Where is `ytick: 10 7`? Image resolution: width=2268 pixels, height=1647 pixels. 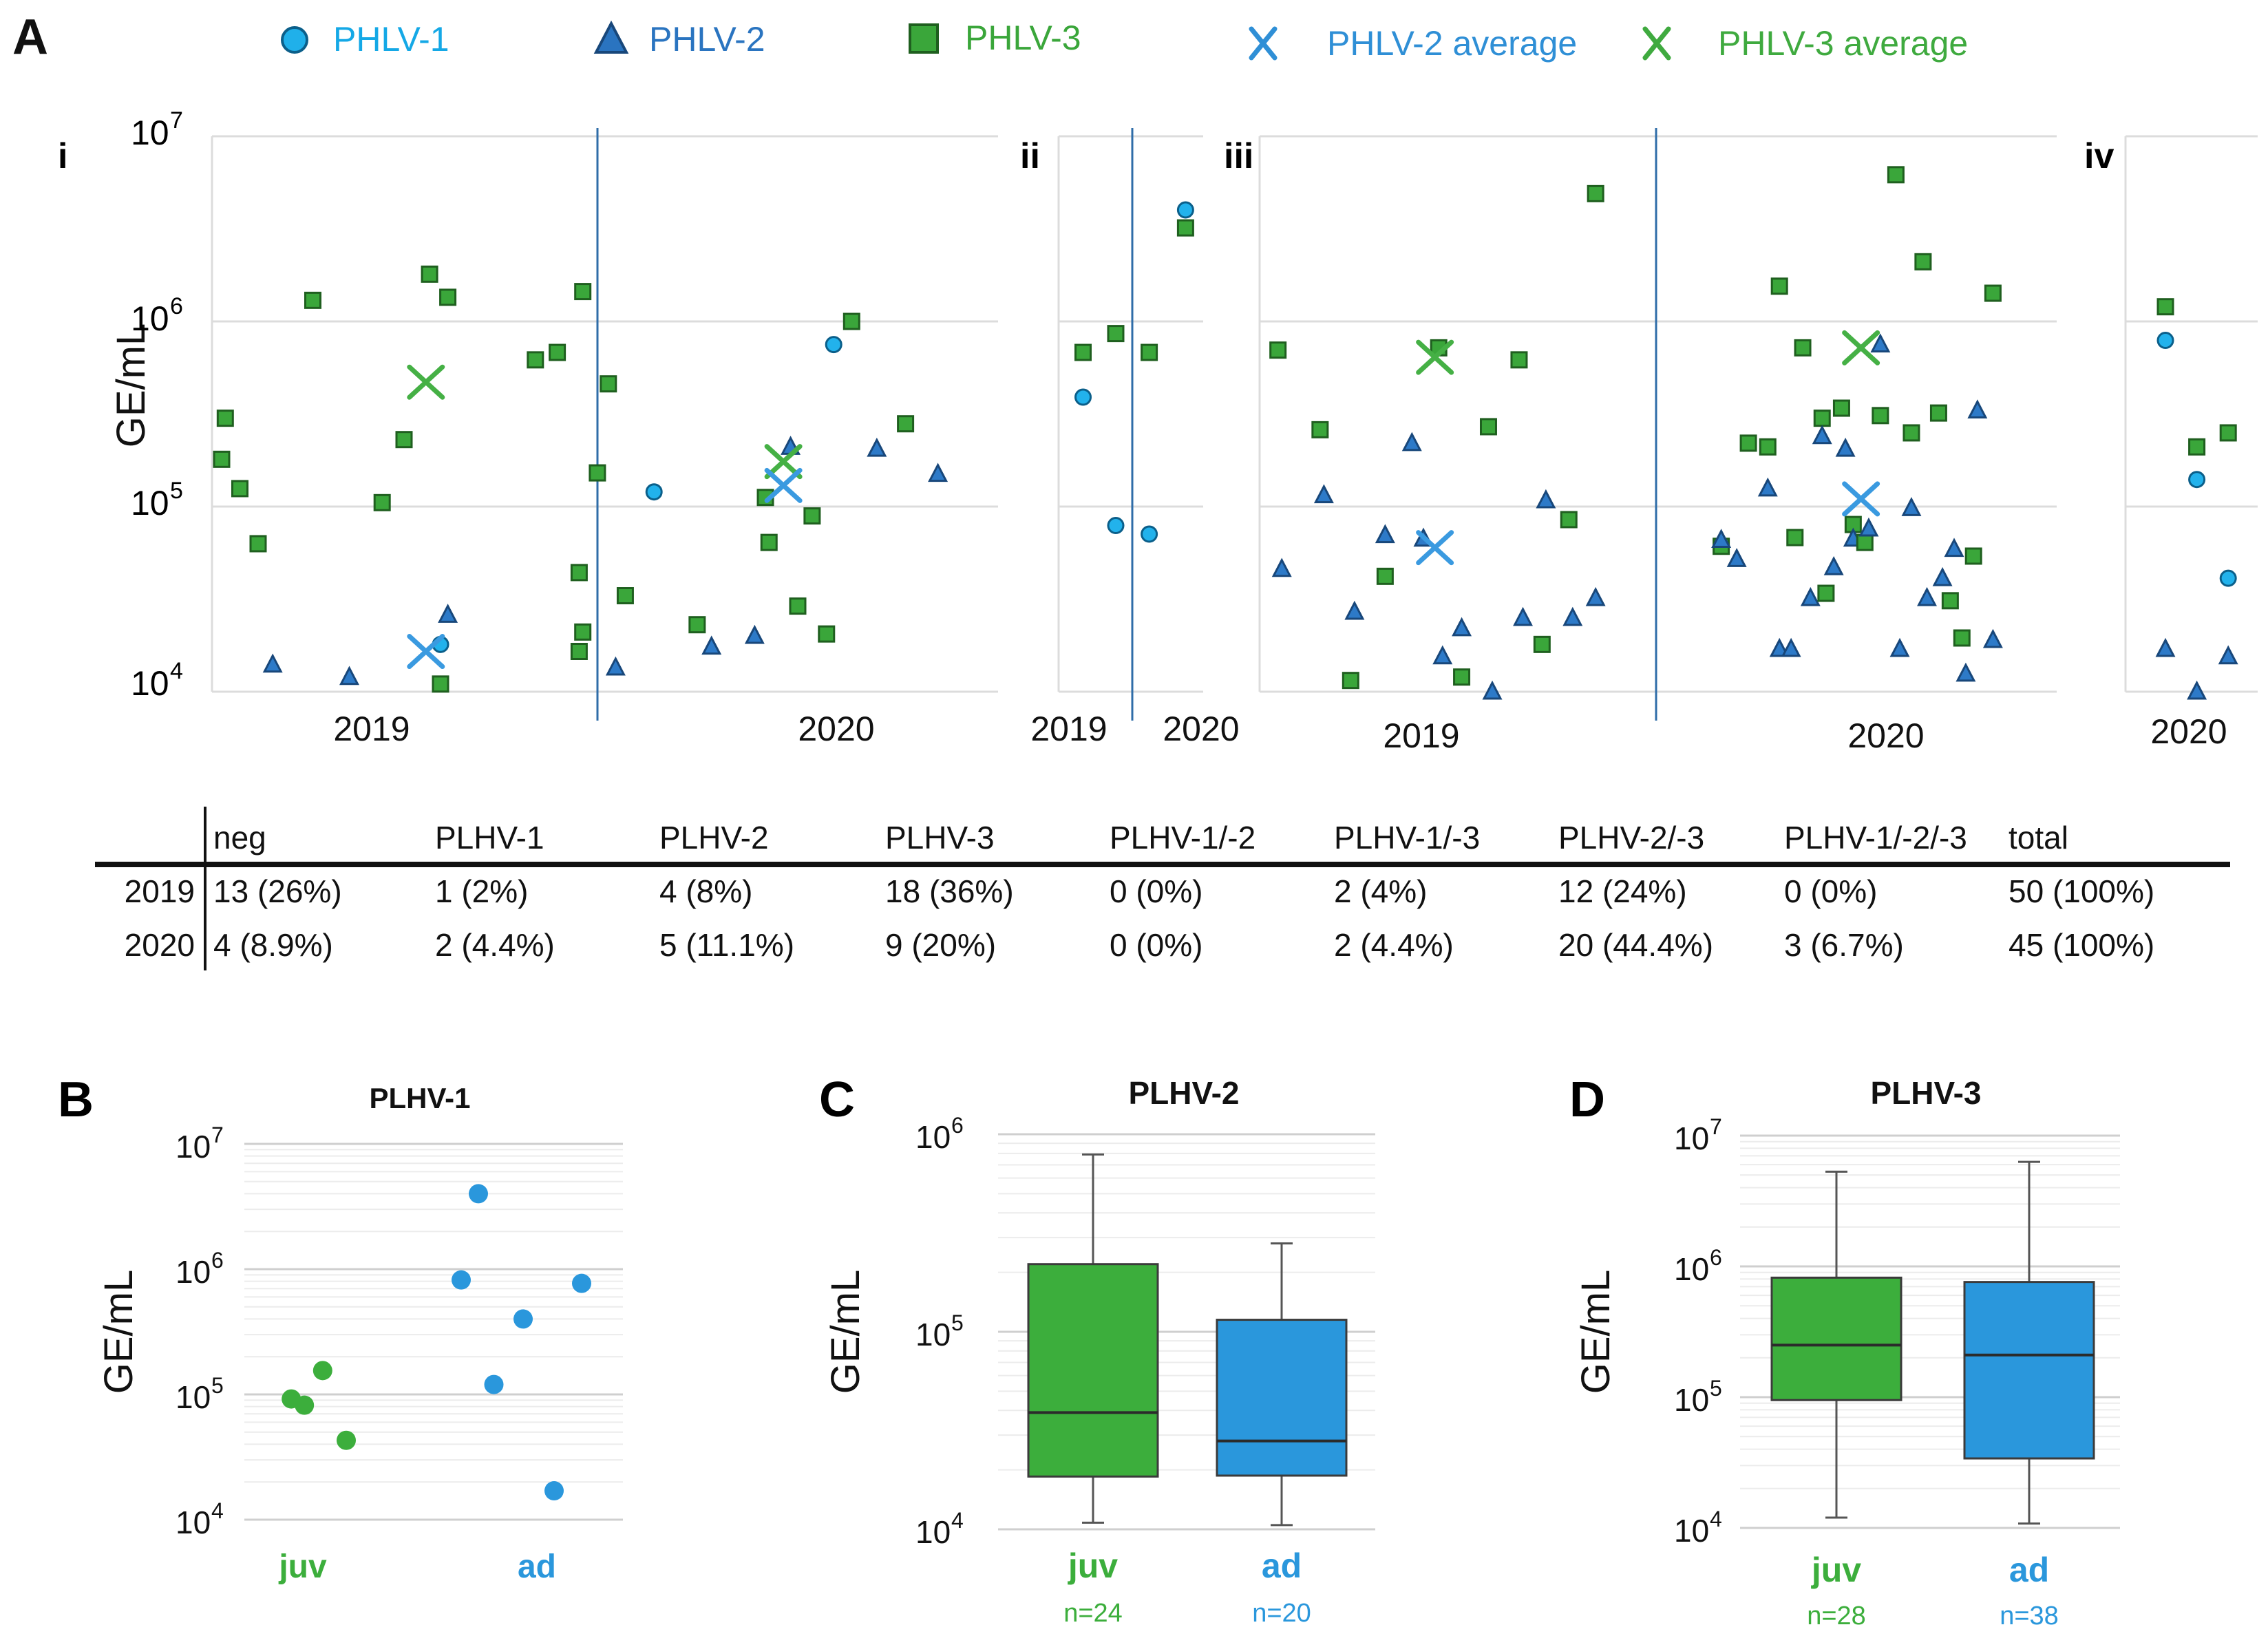
ytick: 10 7 is located at coordinates (1698, 1135).